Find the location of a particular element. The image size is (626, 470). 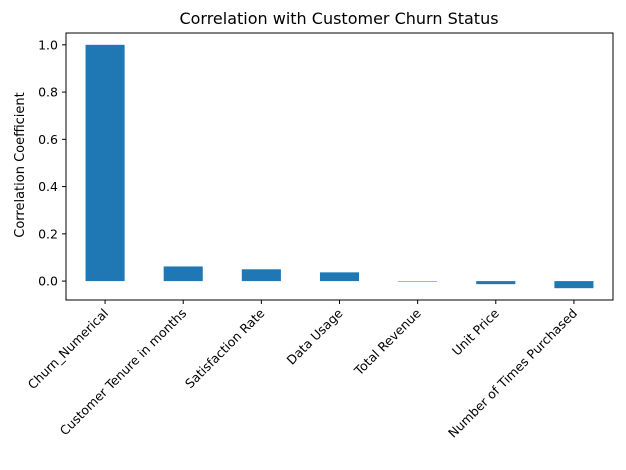

x-tick-label-0: Churn_Numerical is located at coordinates (68, 349).